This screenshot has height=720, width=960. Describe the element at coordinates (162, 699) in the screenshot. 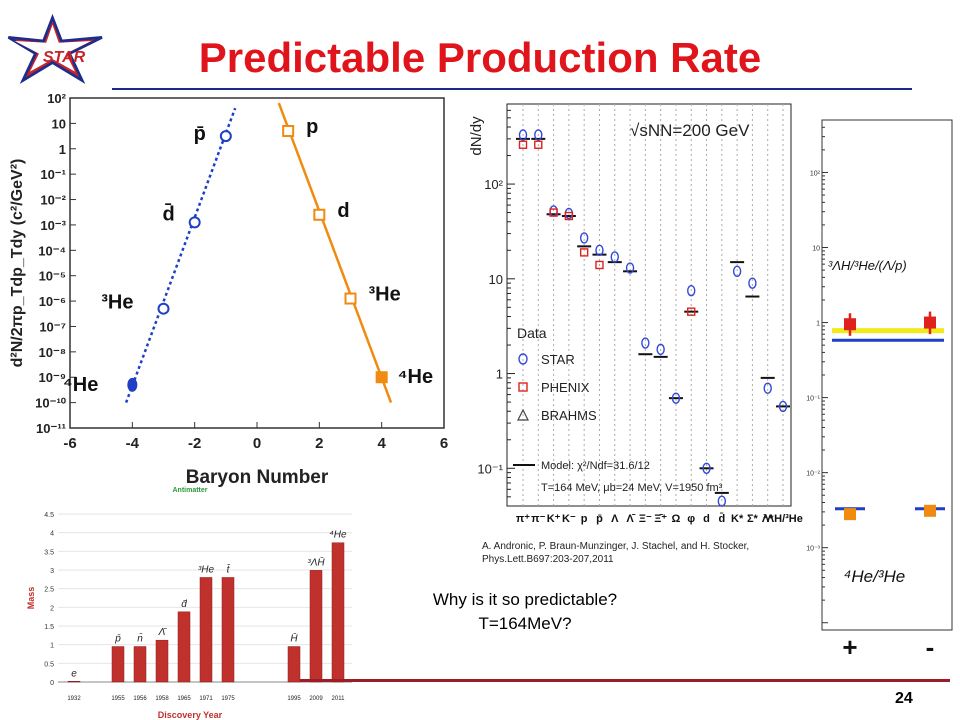

I see `x-tick-label: 1958` at that location.